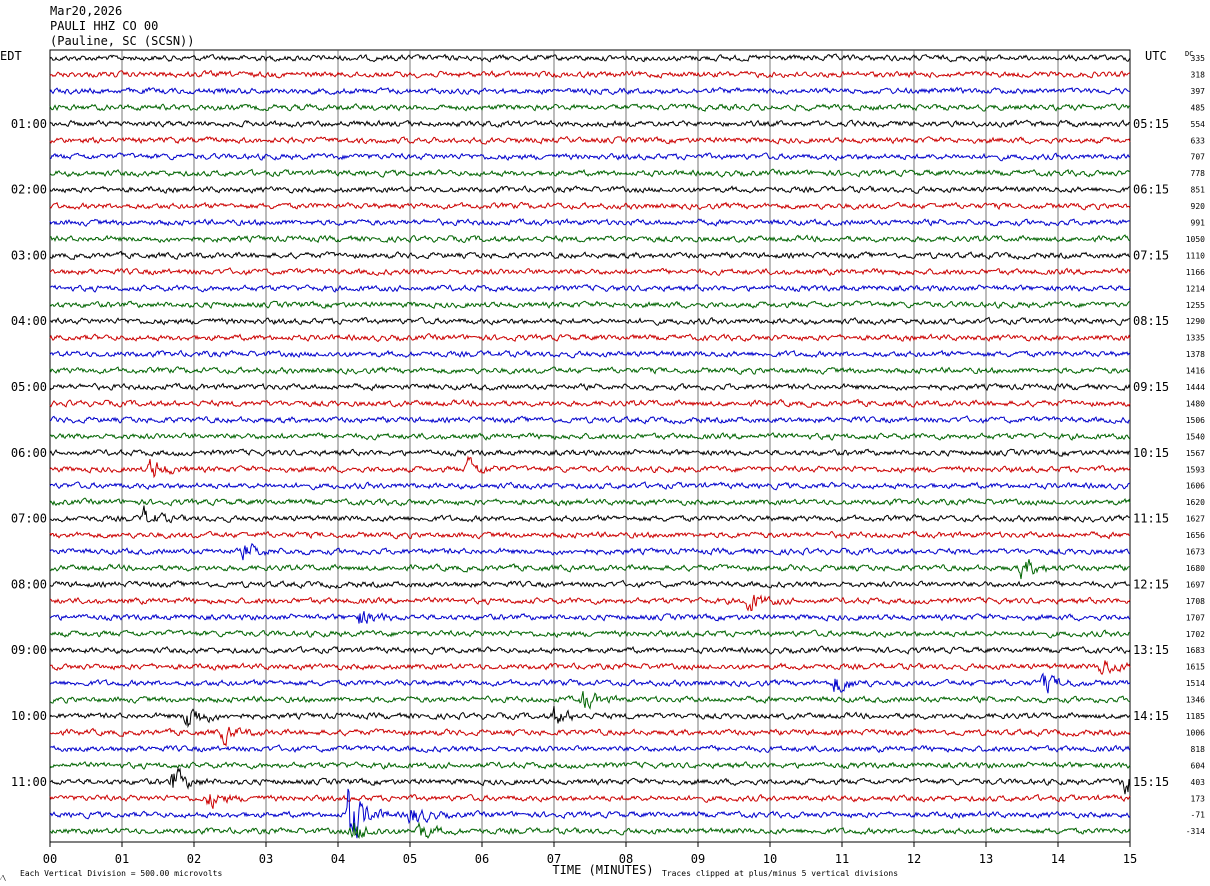  What do you see at coordinates (104, 26) in the screenshot?
I see `header-station: PAULI HHZ CO 00` at bounding box center [104, 26].